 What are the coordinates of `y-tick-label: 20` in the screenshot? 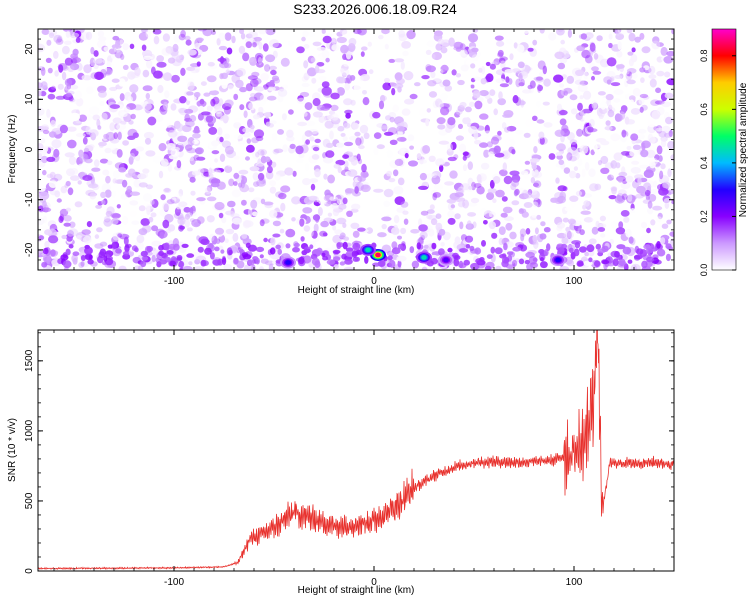 It's located at (29, 49).